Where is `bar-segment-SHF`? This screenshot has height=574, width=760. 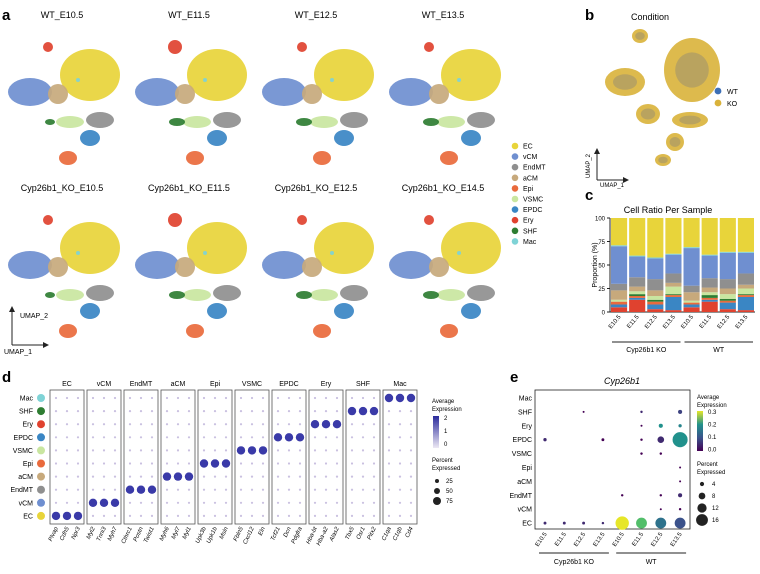 bar-segment-SHF is located at coordinates (745, 295).